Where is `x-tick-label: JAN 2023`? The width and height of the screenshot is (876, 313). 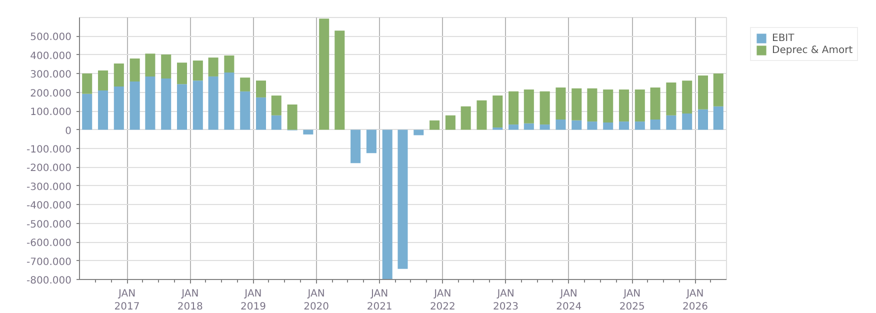 x-tick-label: JAN 2023 is located at coordinates (505, 300).